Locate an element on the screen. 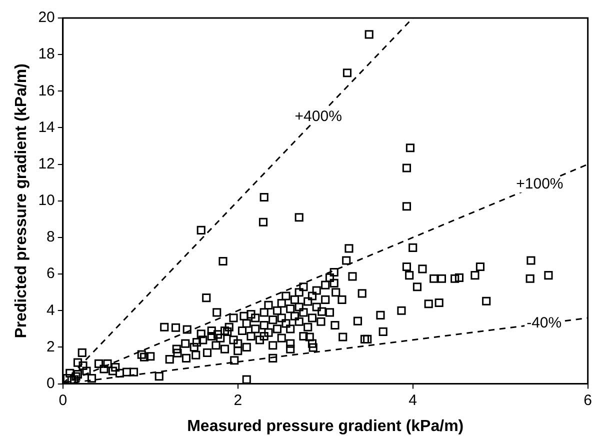 This screenshot has height=446, width=595. annotation: -40% is located at coordinates (544, 323).